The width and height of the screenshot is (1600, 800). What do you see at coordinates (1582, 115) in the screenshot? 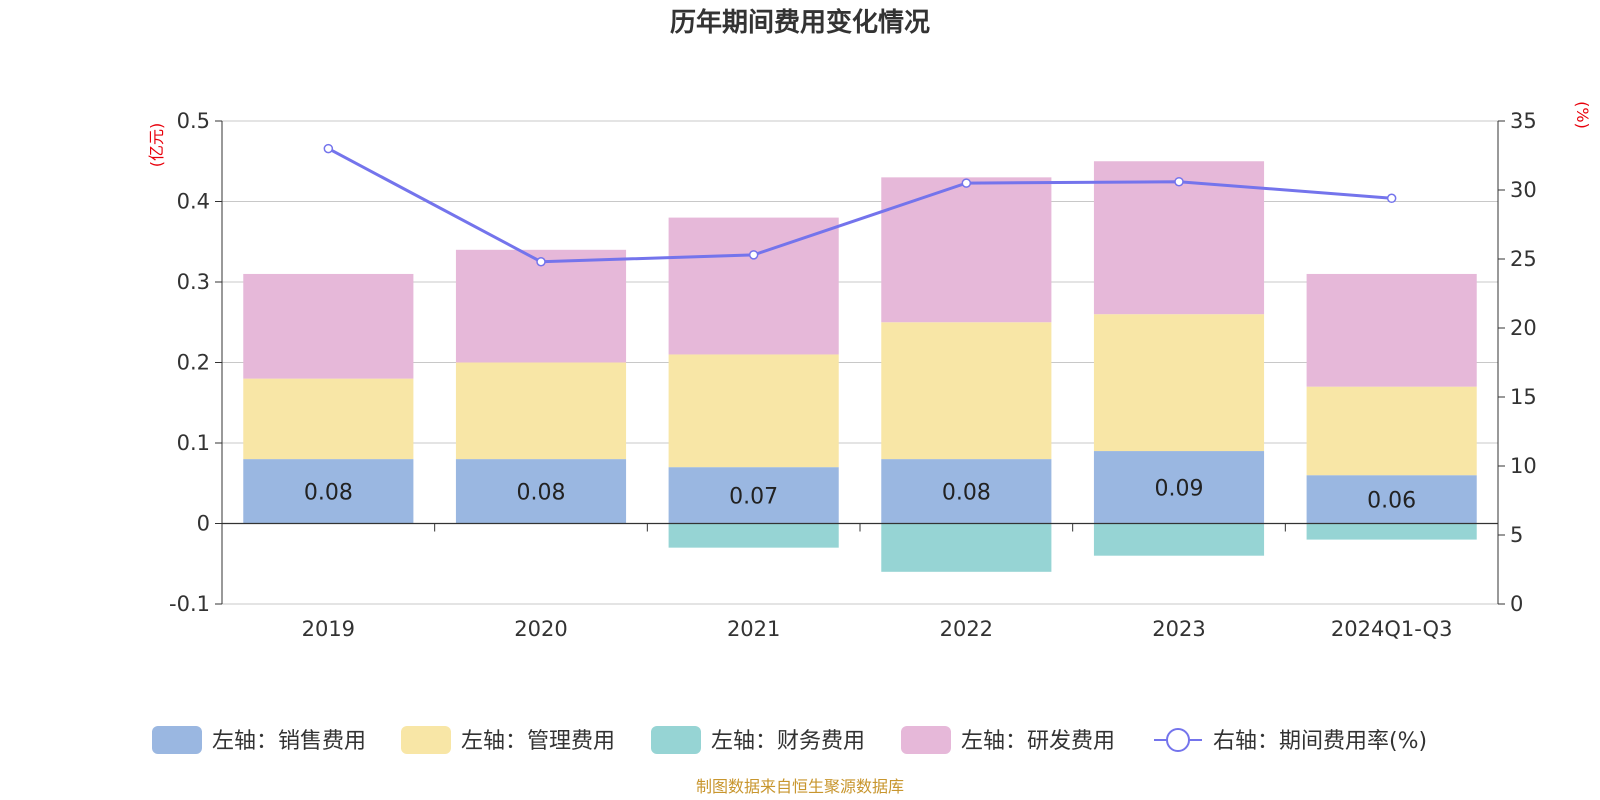
I see `right-axis-unit: (%)` at bounding box center [1582, 115].